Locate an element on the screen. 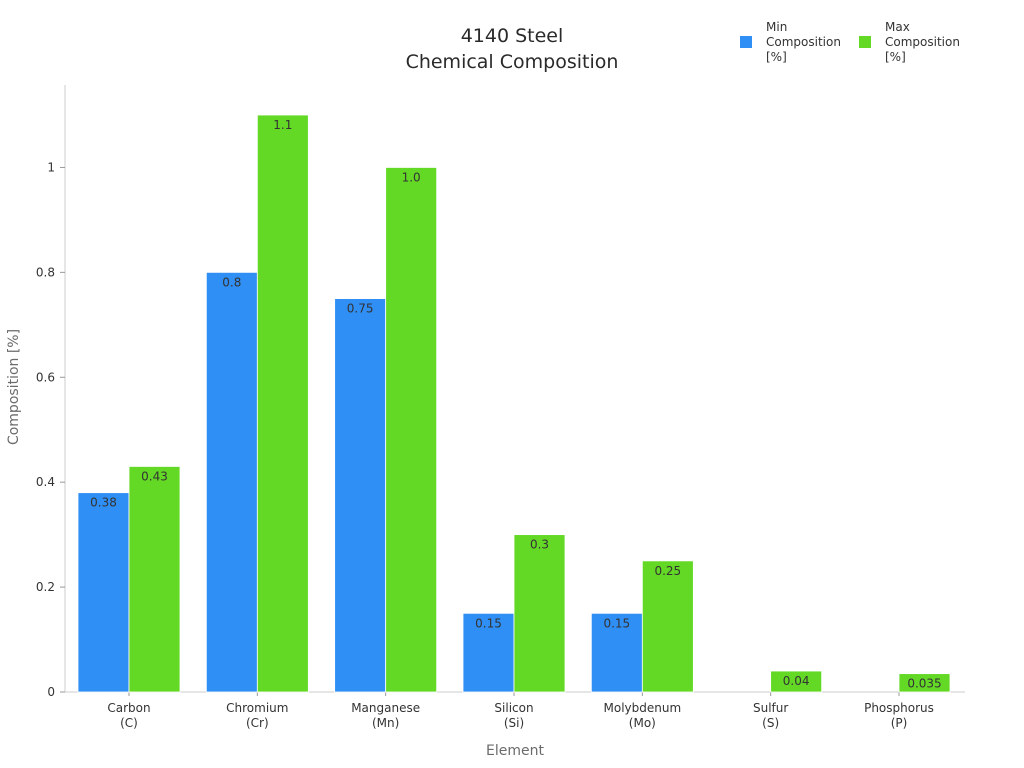 The image size is (1024, 768). data-label: 0.3 is located at coordinates (539, 545).